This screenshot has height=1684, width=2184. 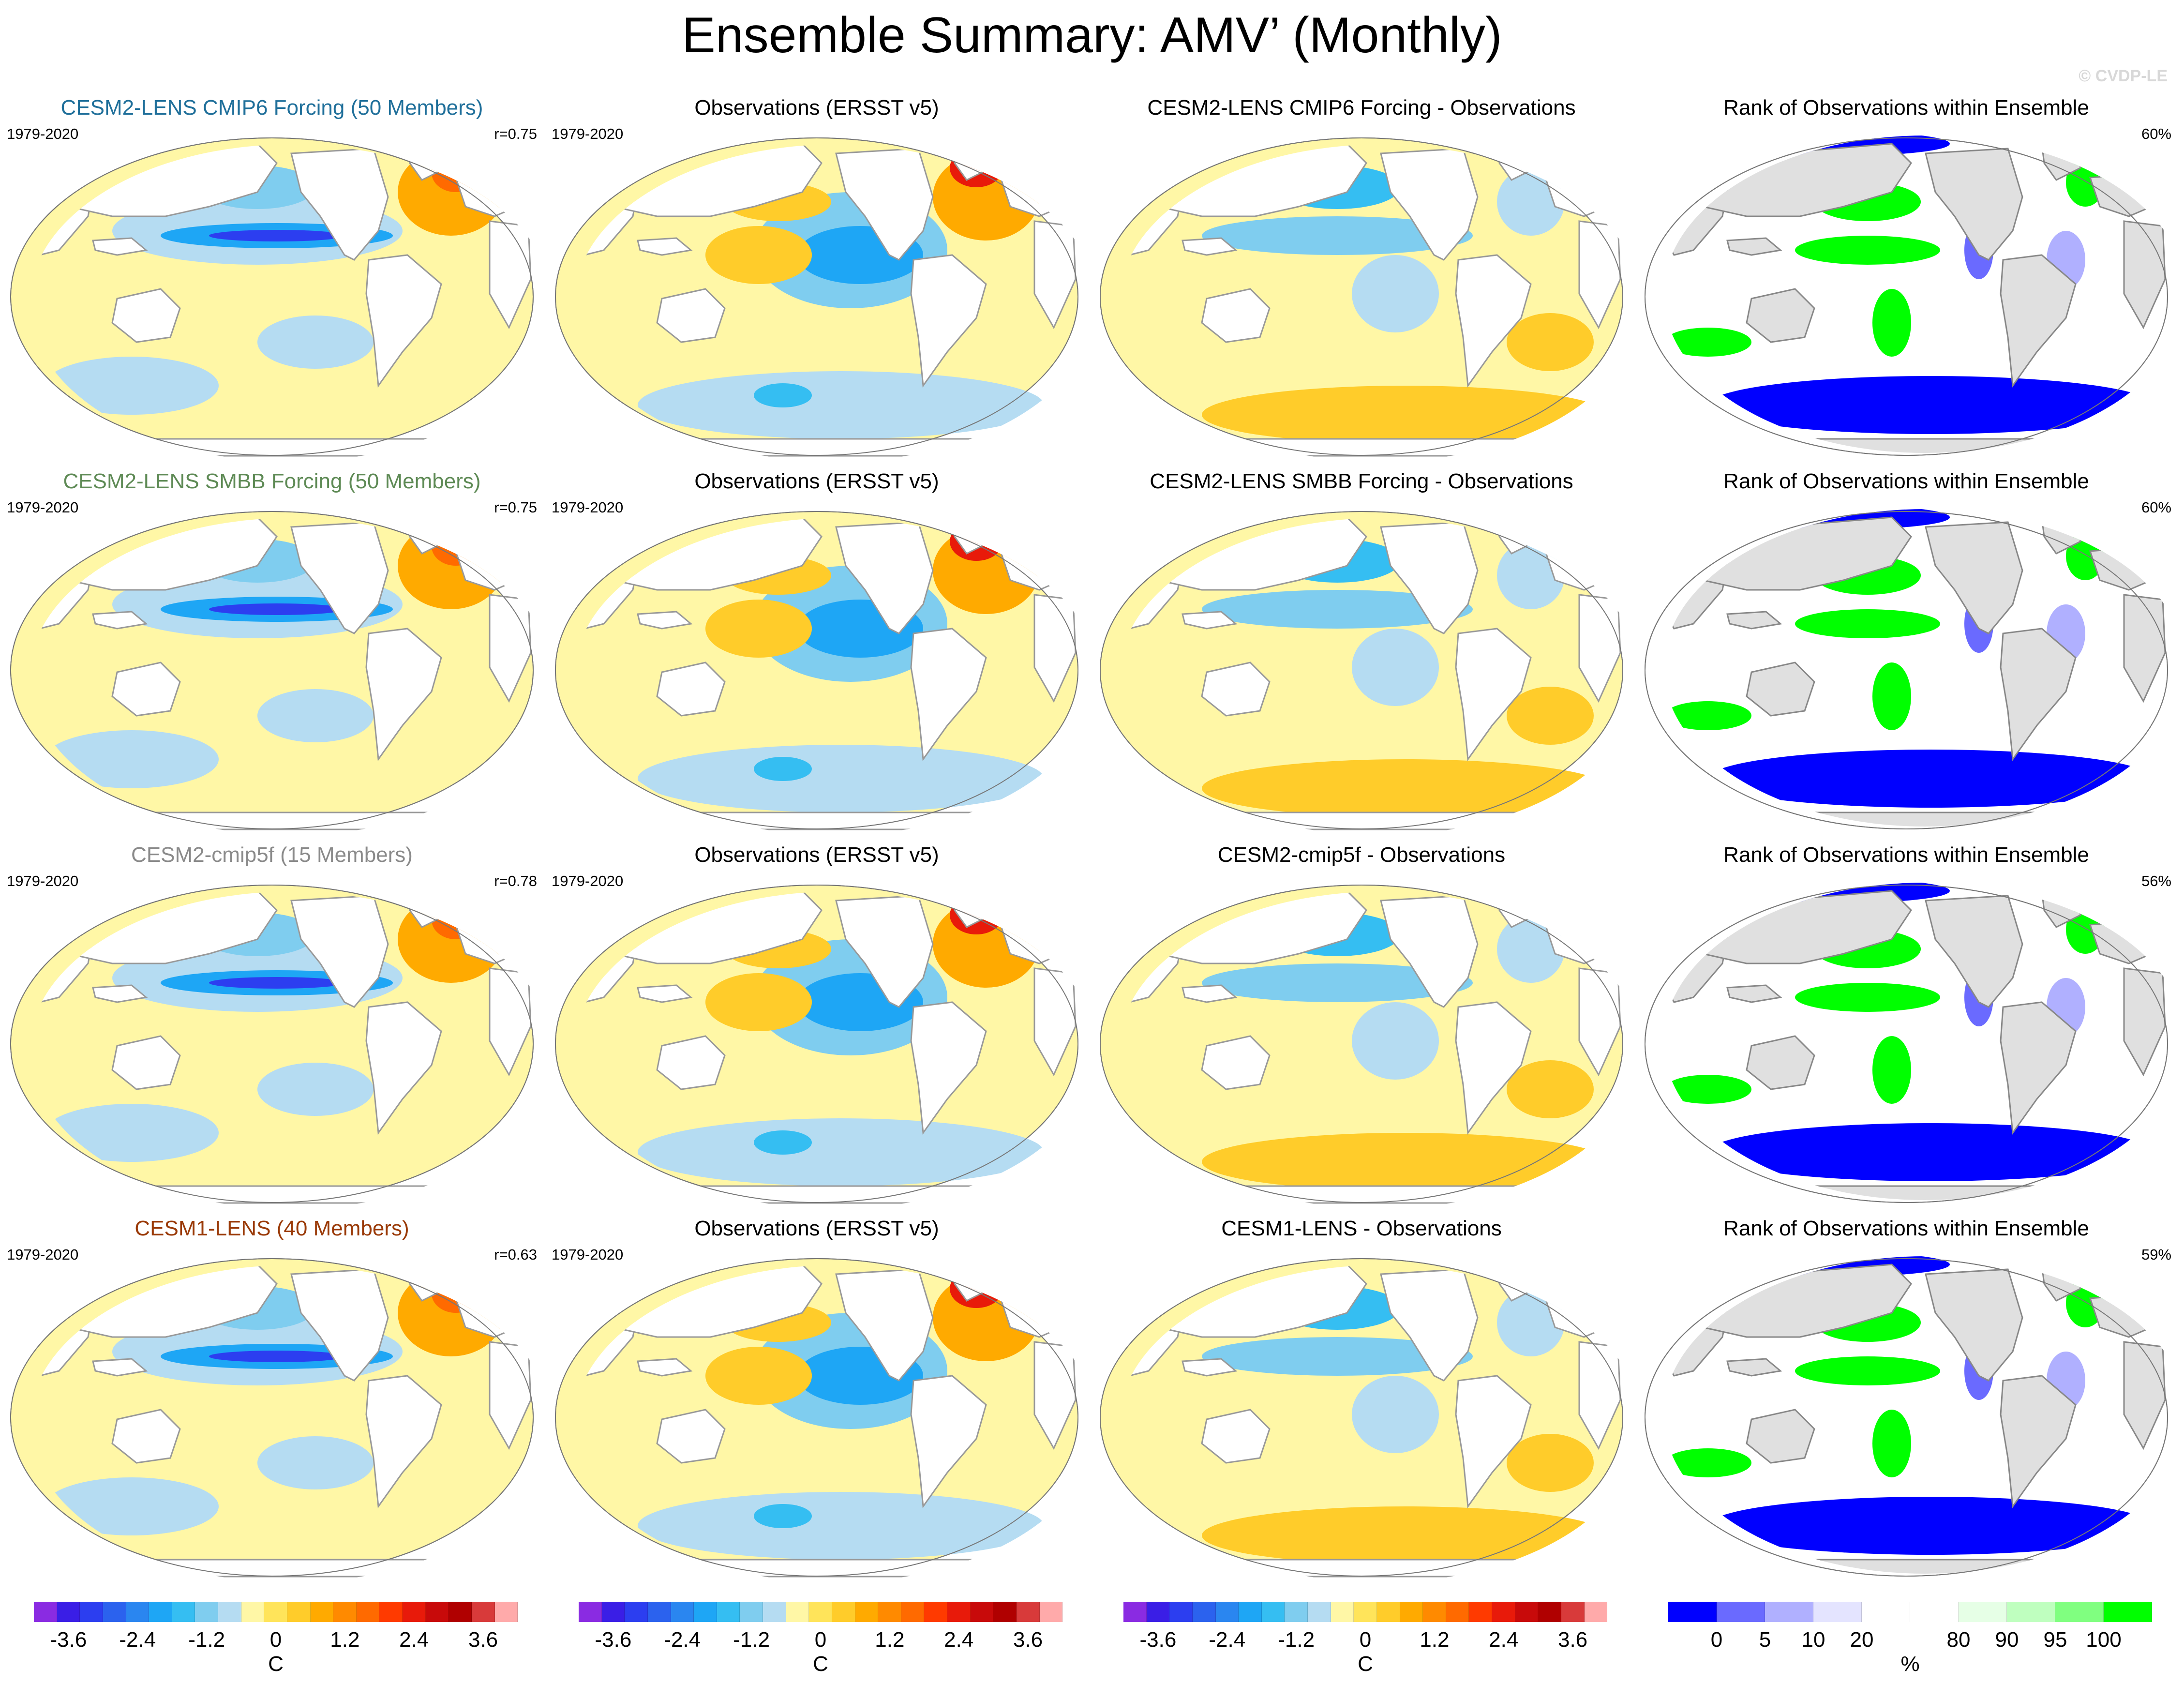 What do you see at coordinates (1361, 108) in the screenshot?
I see `panel-title: CESM2-LENS CMIP6 Forcing - Observations` at bounding box center [1361, 108].